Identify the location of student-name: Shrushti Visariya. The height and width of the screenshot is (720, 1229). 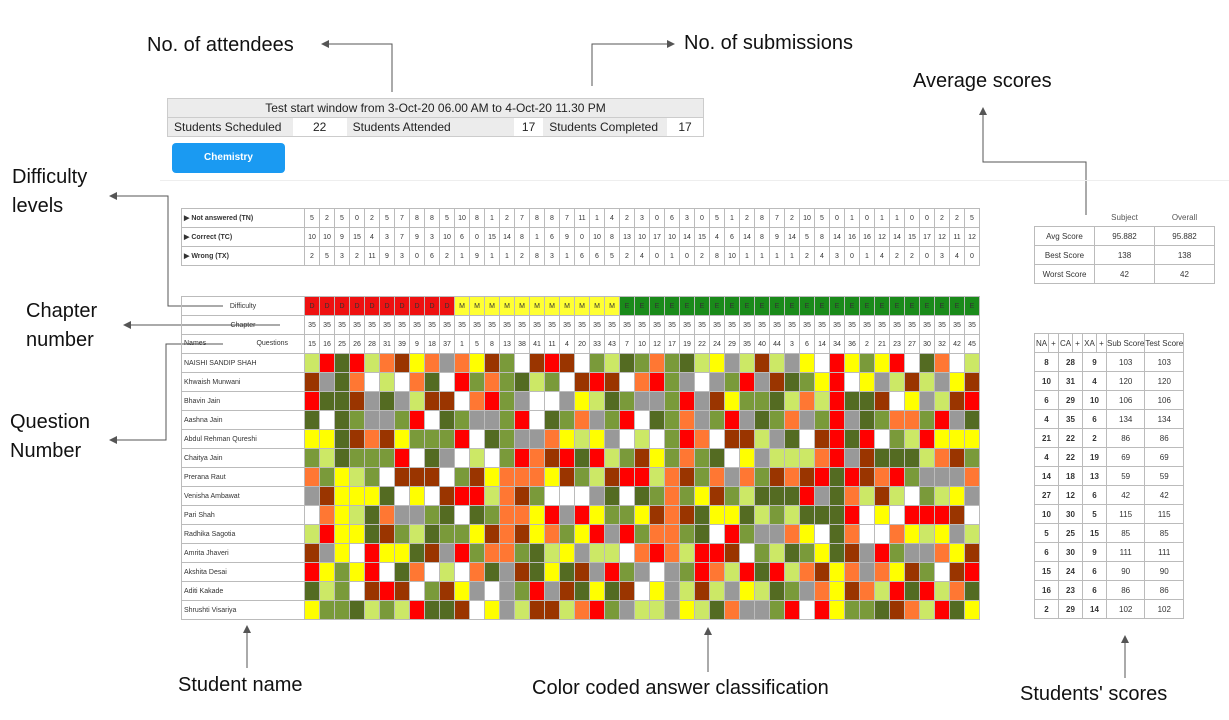
(243, 610).